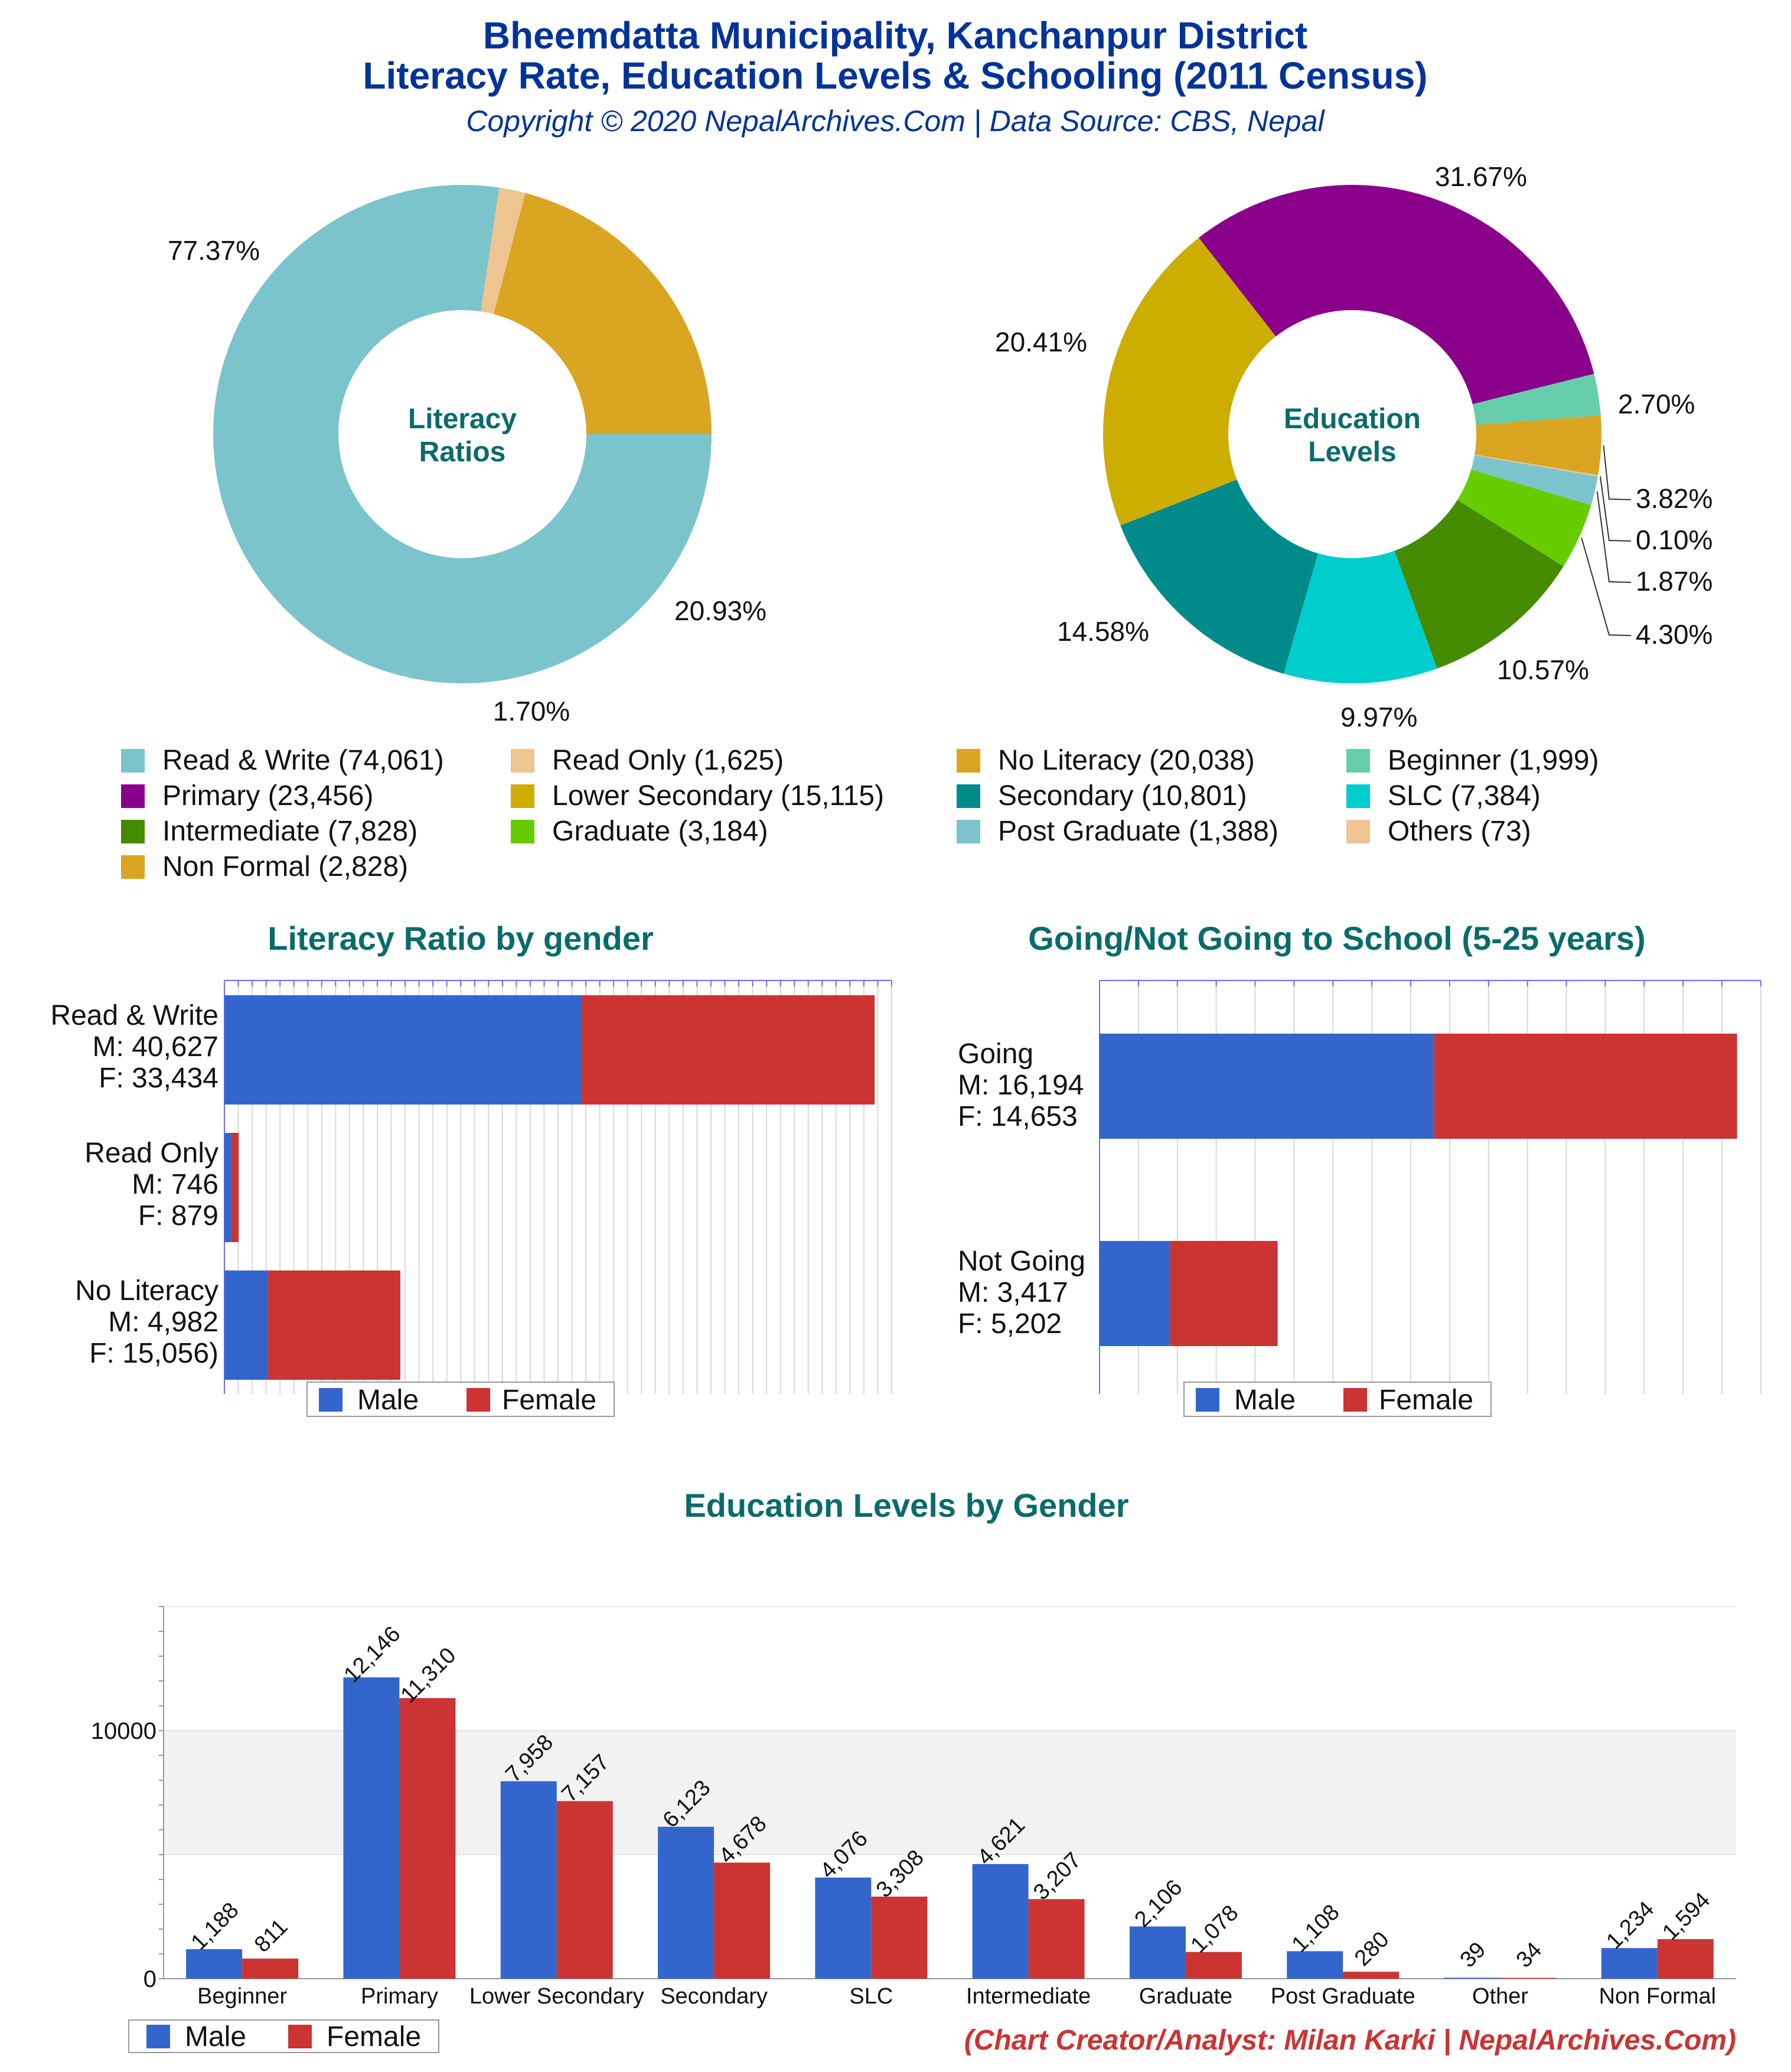  Describe the element at coordinates (427, 1838) in the screenshot. I see `bar-female-primary` at that location.